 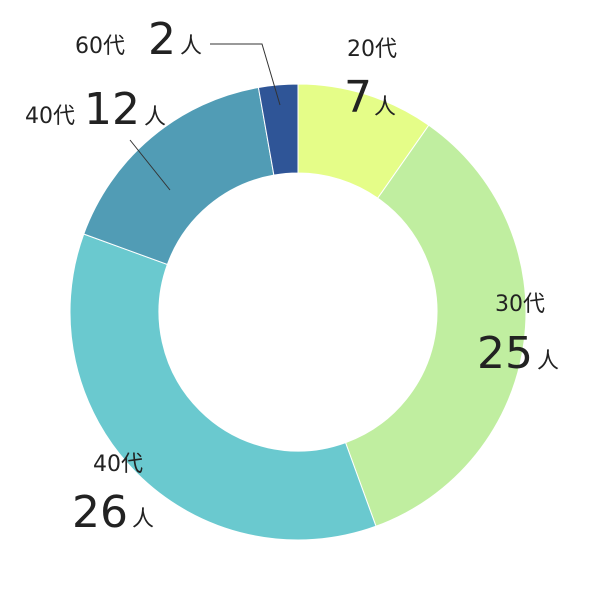 I want to click on category-label: 30代, so click(x=520, y=304).